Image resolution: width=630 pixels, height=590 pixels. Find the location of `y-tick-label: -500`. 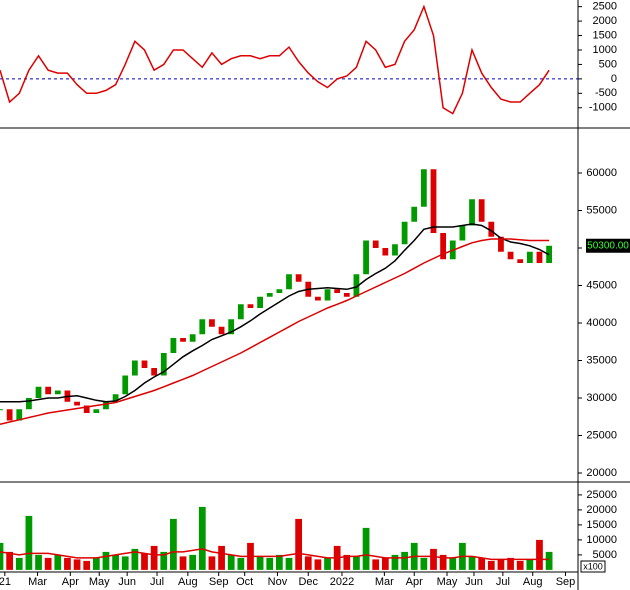

y-tick-label: -500 is located at coordinates (606, 93).